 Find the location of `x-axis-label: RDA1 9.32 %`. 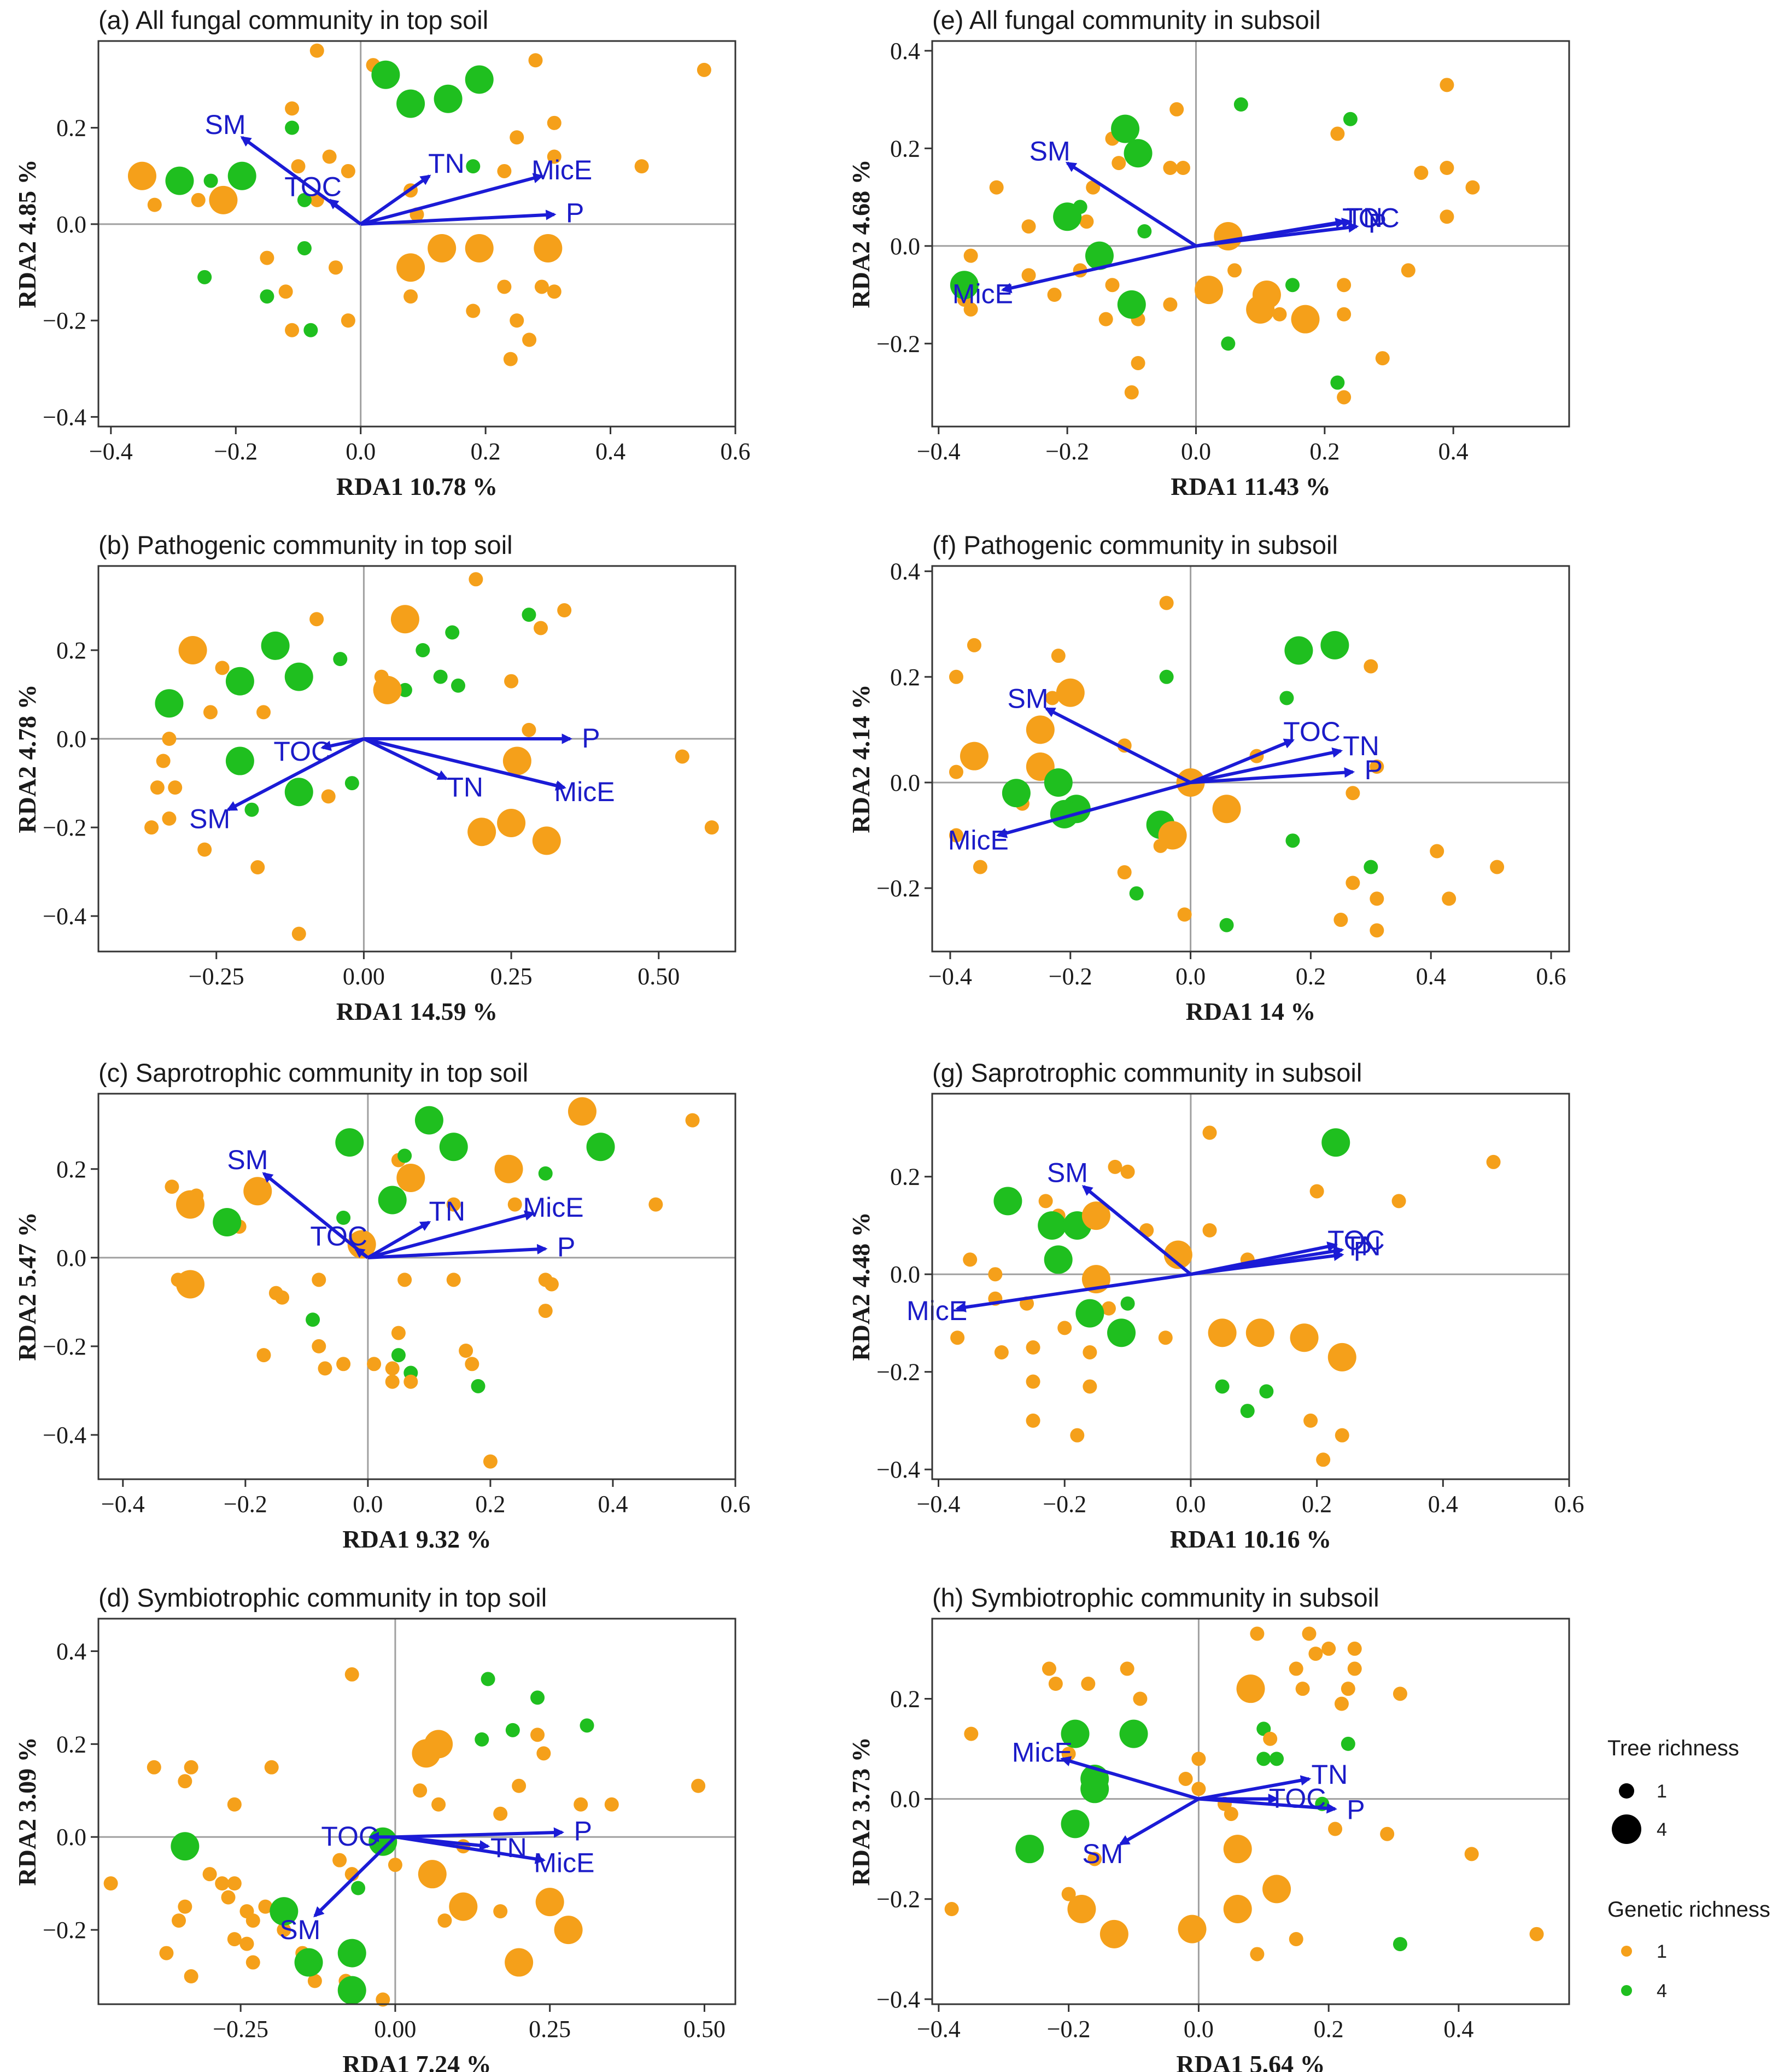

x-axis-label: RDA1 9.32 % is located at coordinates (417, 1539).